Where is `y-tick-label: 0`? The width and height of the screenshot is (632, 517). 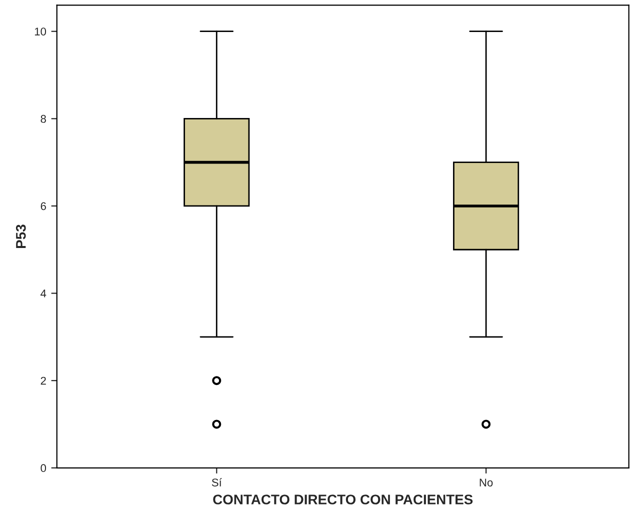 y-tick-label: 0 is located at coordinates (43, 468).